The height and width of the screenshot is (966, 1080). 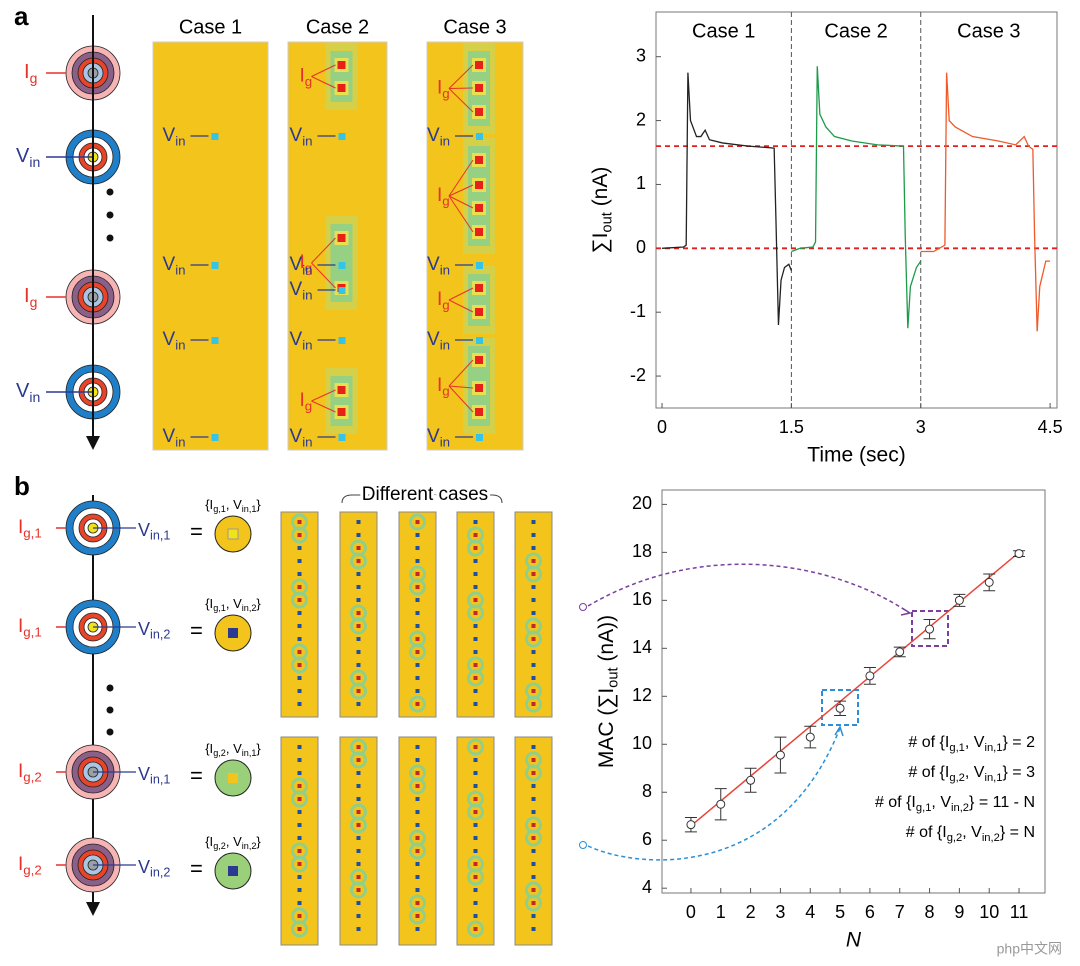 What do you see at coordinates (233, 505) in the screenshot?
I see `label: {Ig,1, Vin,1}` at bounding box center [233, 505].